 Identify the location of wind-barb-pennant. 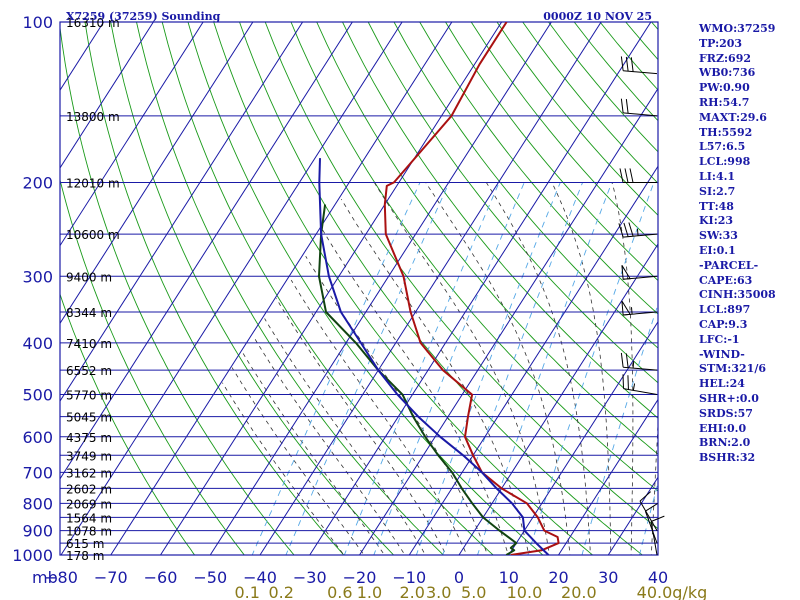
(626, 272).